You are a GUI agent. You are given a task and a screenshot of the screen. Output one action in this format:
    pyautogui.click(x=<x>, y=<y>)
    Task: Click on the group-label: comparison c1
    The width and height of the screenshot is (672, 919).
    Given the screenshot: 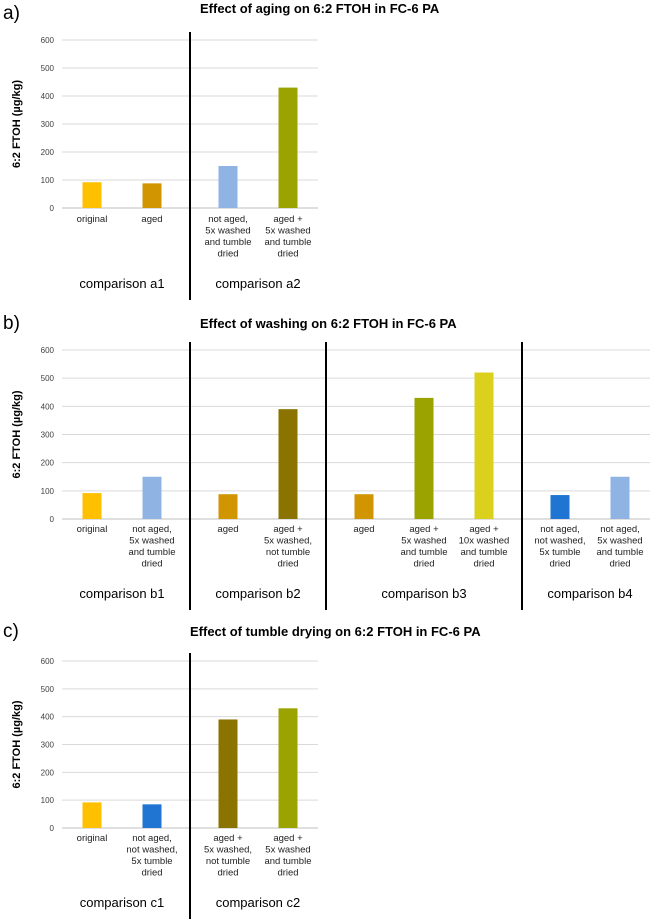 What is the action you would take?
    pyautogui.click(x=122, y=902)
    